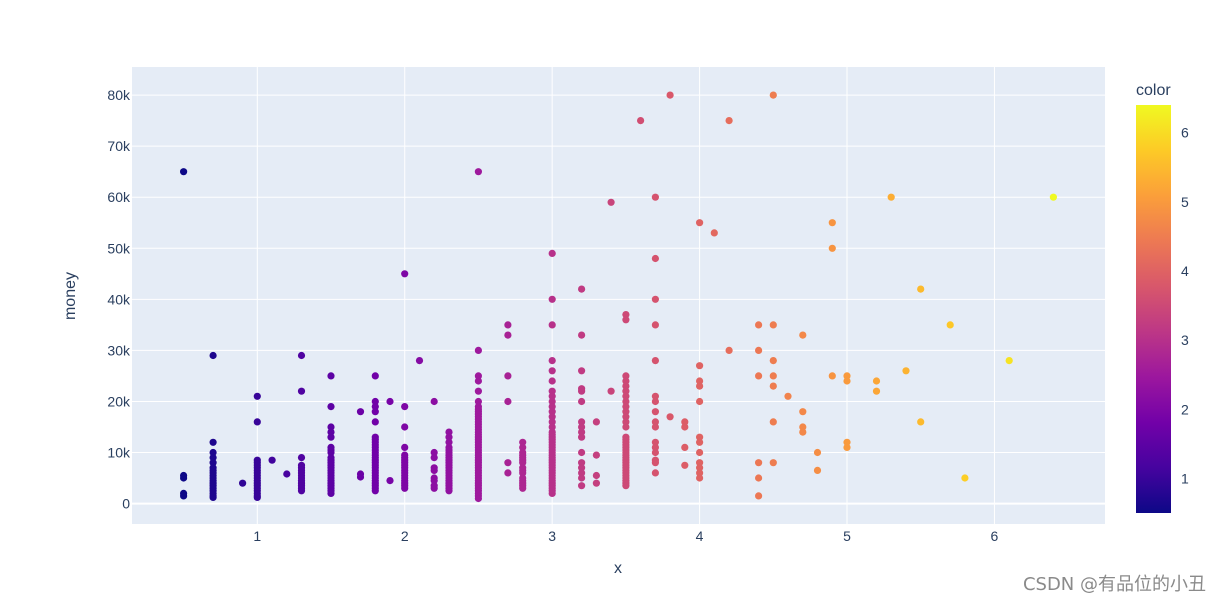 This screenshot has height=604, width=1220. What do you see at coordinates (552, 536) in the screenshot?
I see `x-tick-label: 3` at bounding box center [552, 536].